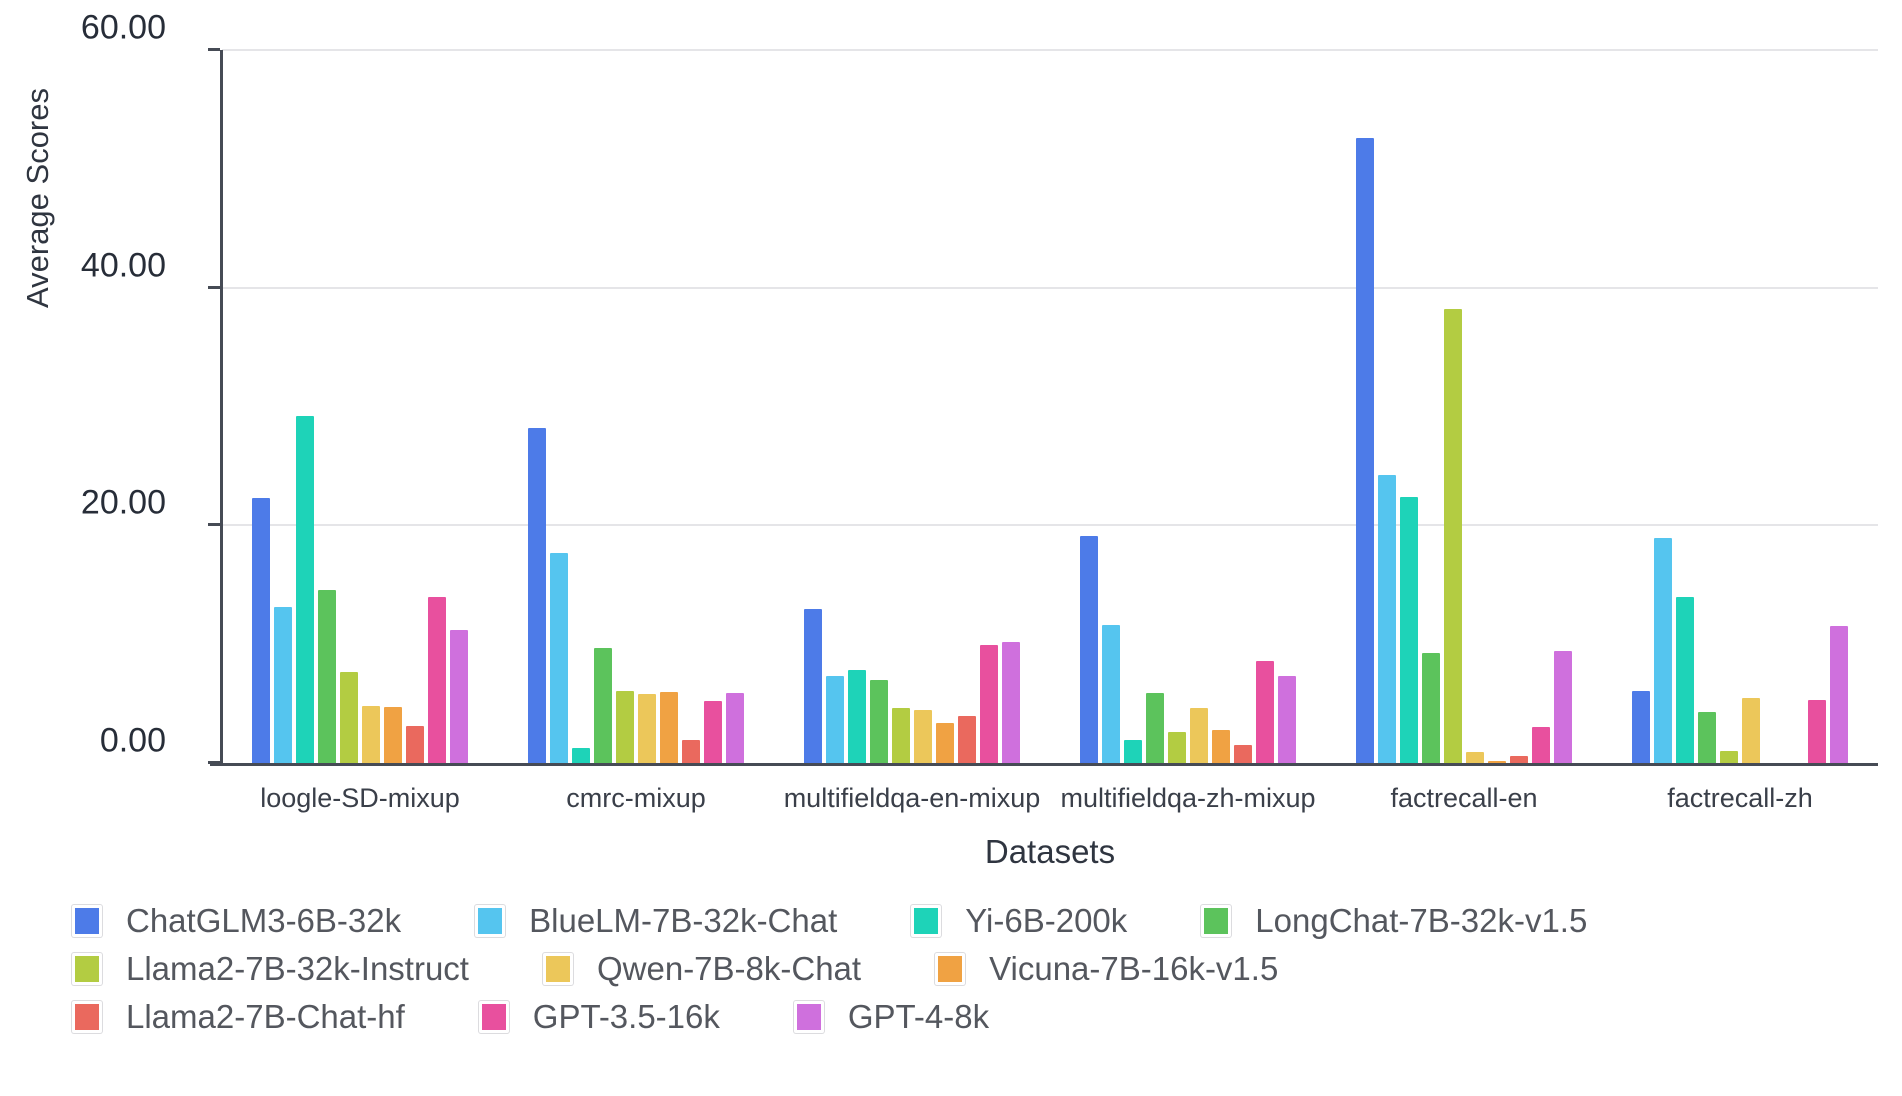 The image size is (1902, 1096). I want to click on legend-item-Llama2-7B-32k-Instruct: Llama2-7B-32k-Instruct, so click(270, 969).